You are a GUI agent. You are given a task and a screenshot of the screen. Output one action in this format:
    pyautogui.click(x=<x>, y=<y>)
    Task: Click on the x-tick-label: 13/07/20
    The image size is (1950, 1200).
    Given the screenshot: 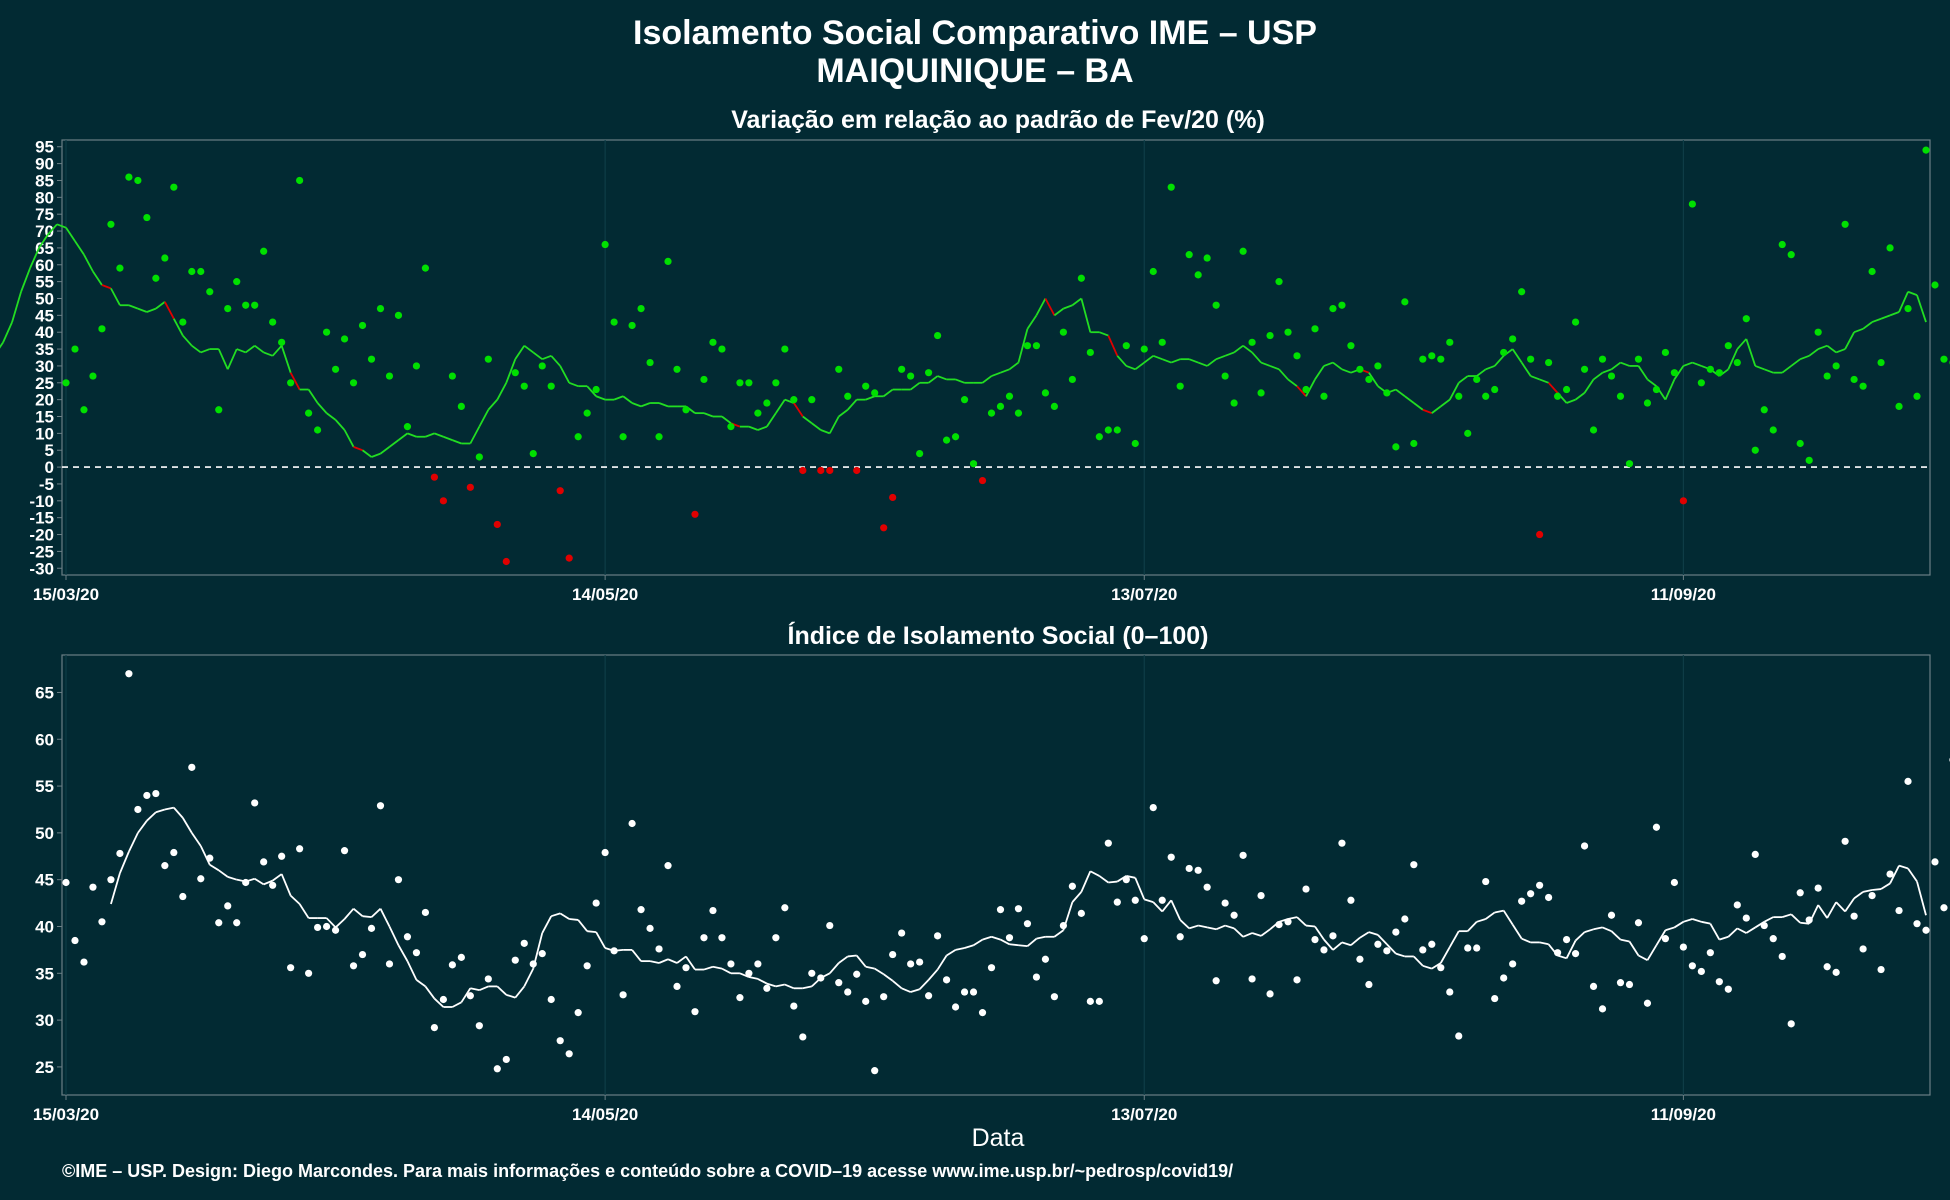 What is the action you would take?
    pyautogui.click(x=1144, y=594)
    